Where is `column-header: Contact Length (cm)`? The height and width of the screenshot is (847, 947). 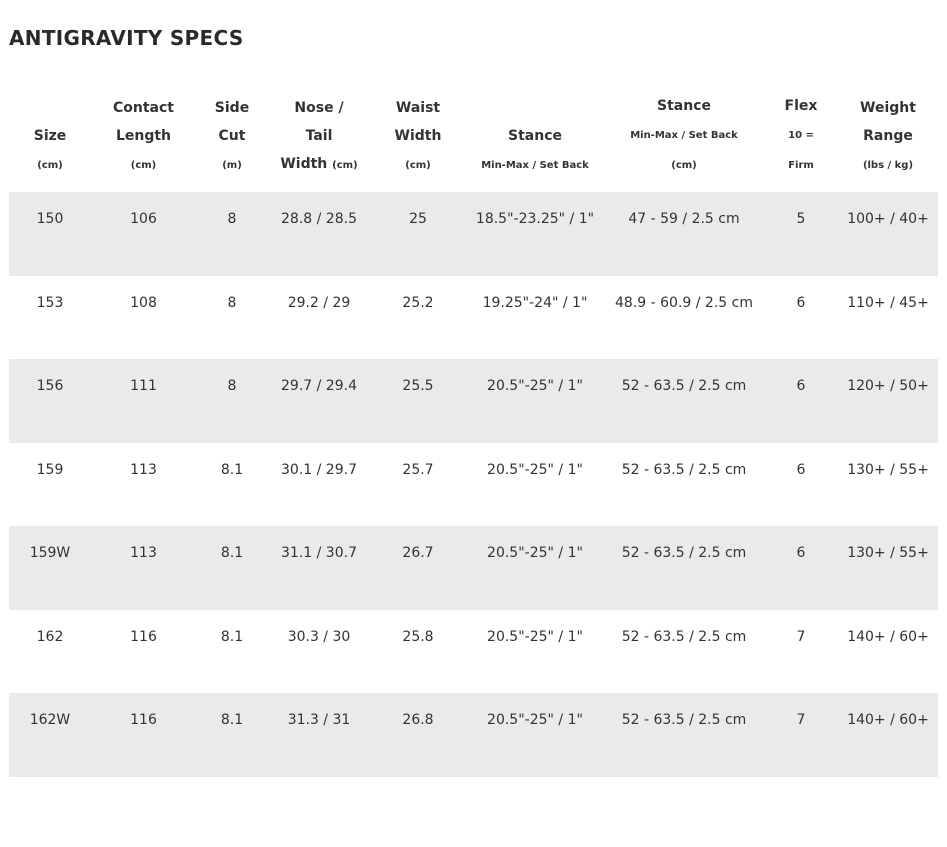 column-header: Contact Length (cm) is located at coordinates (143, 142).